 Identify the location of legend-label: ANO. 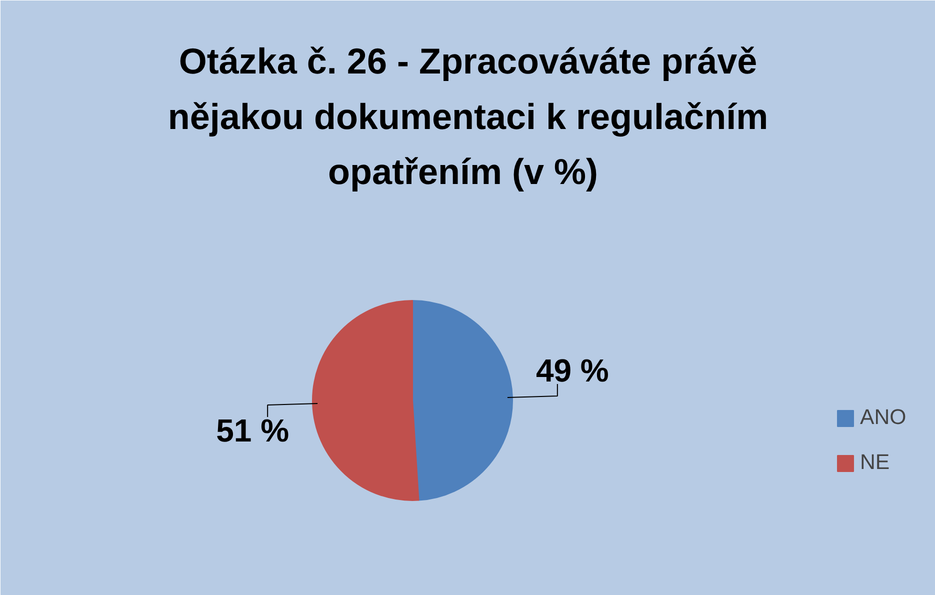
(883, 417).